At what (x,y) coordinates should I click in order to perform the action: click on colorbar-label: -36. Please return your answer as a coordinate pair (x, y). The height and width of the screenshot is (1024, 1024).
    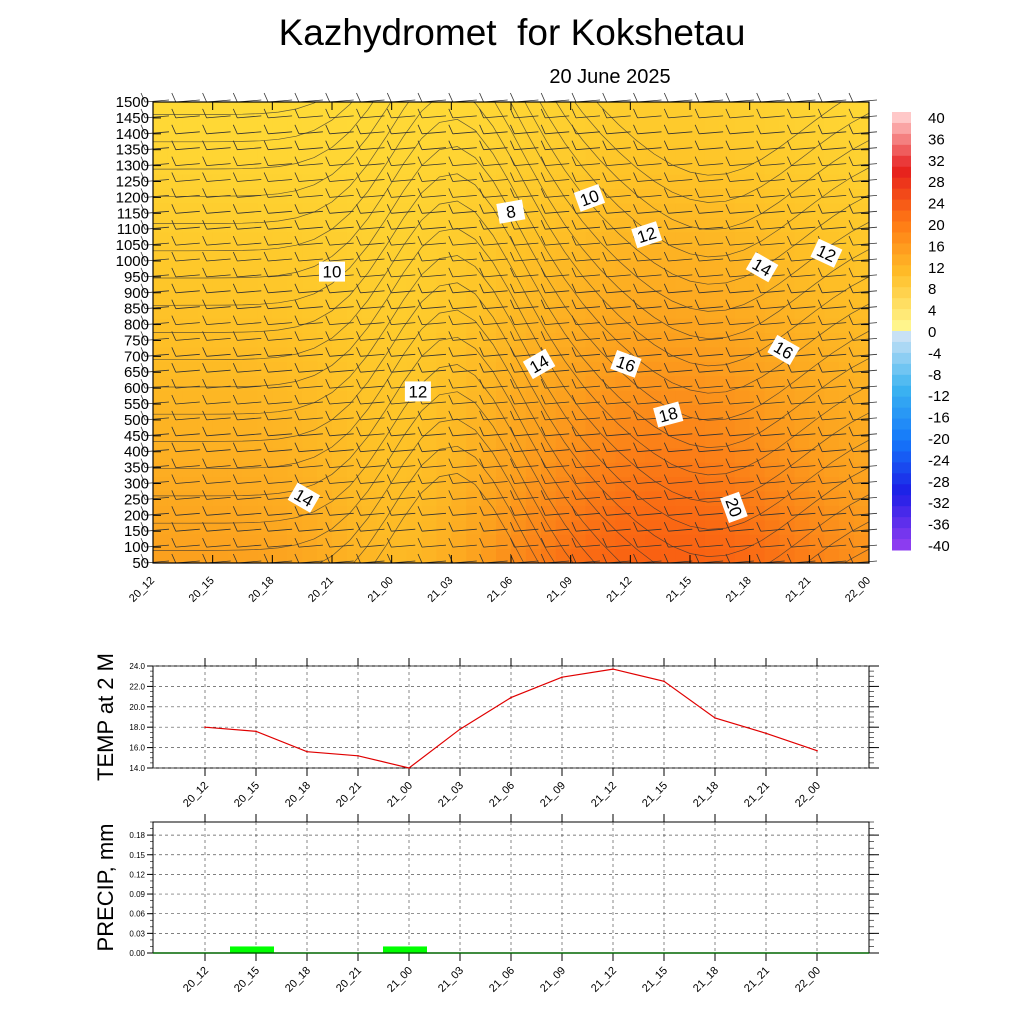
    Looking at the image, I should click on (939, 525).